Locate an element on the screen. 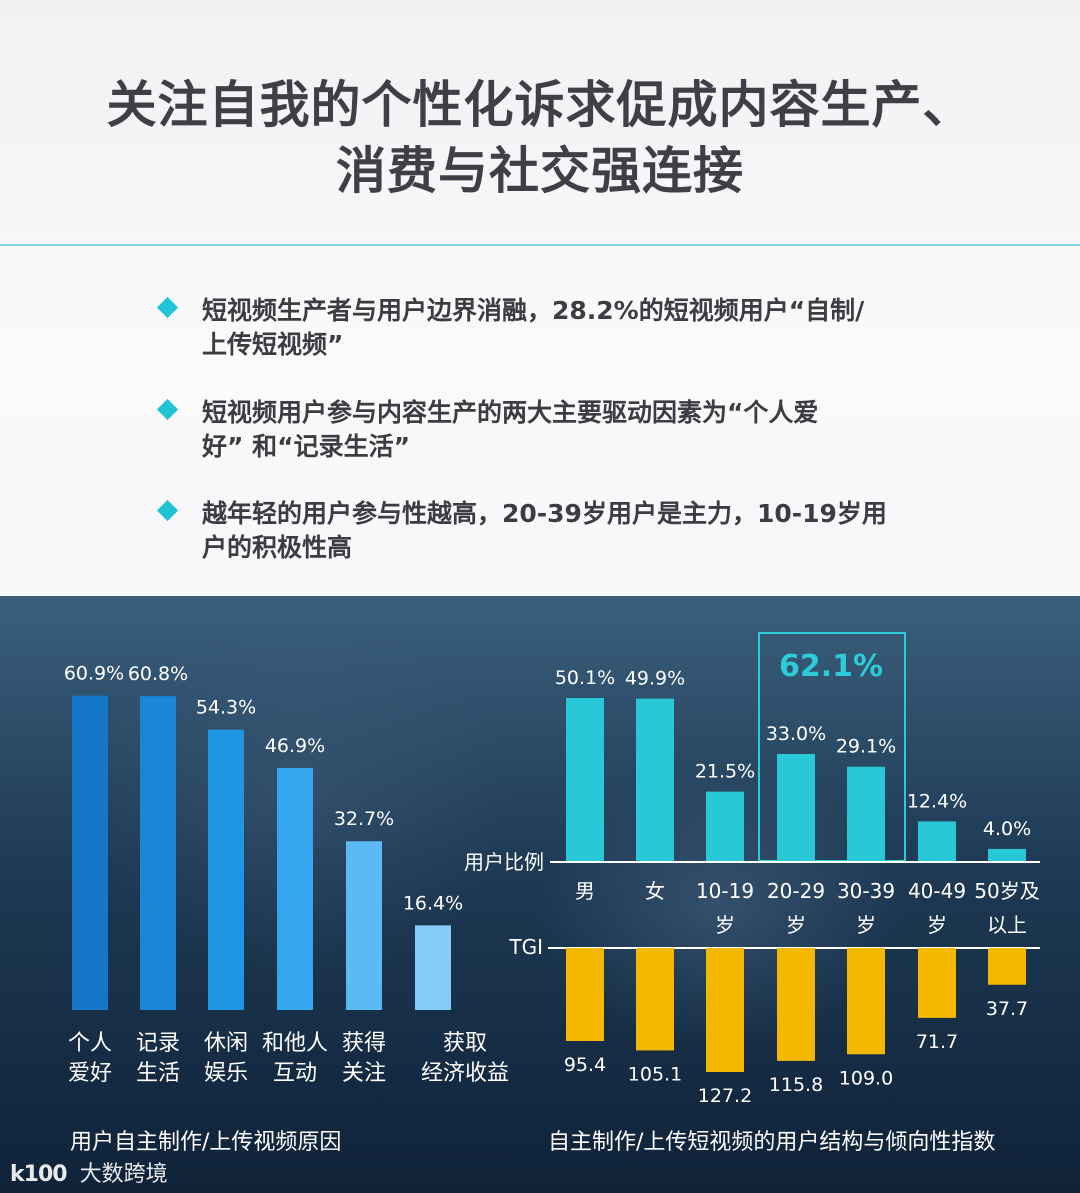  watermark-logo: k100 大数跨境 is located at coordinates (89, 1172).